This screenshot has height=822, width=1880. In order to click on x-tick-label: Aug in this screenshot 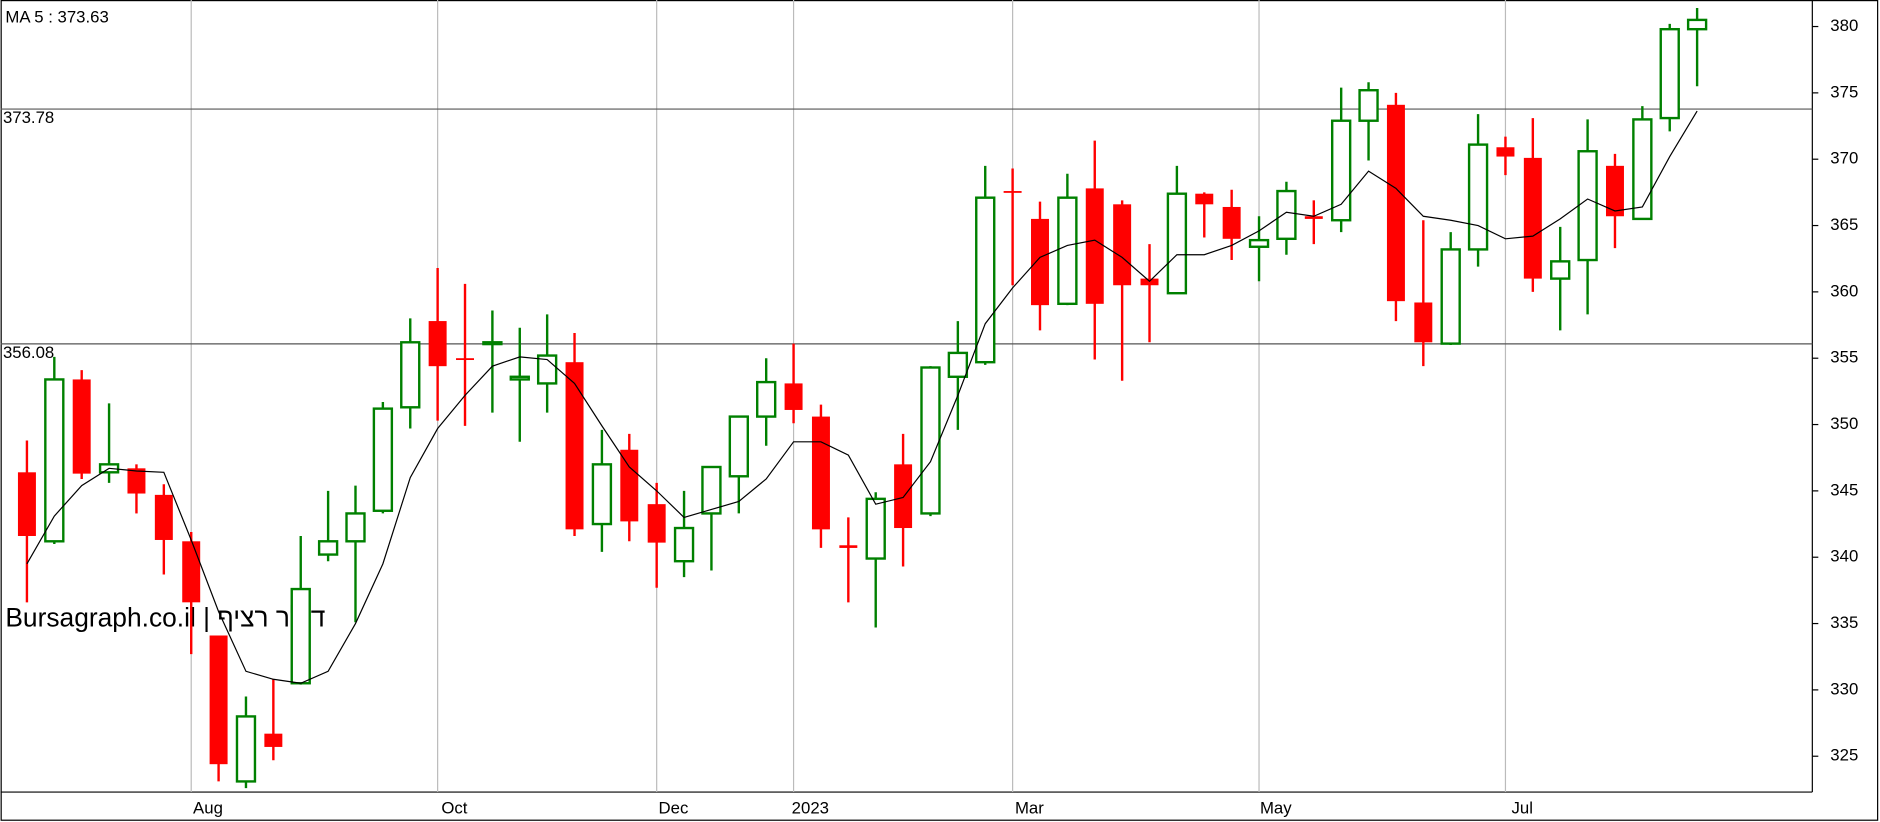, I will do `click(208, 807)`.